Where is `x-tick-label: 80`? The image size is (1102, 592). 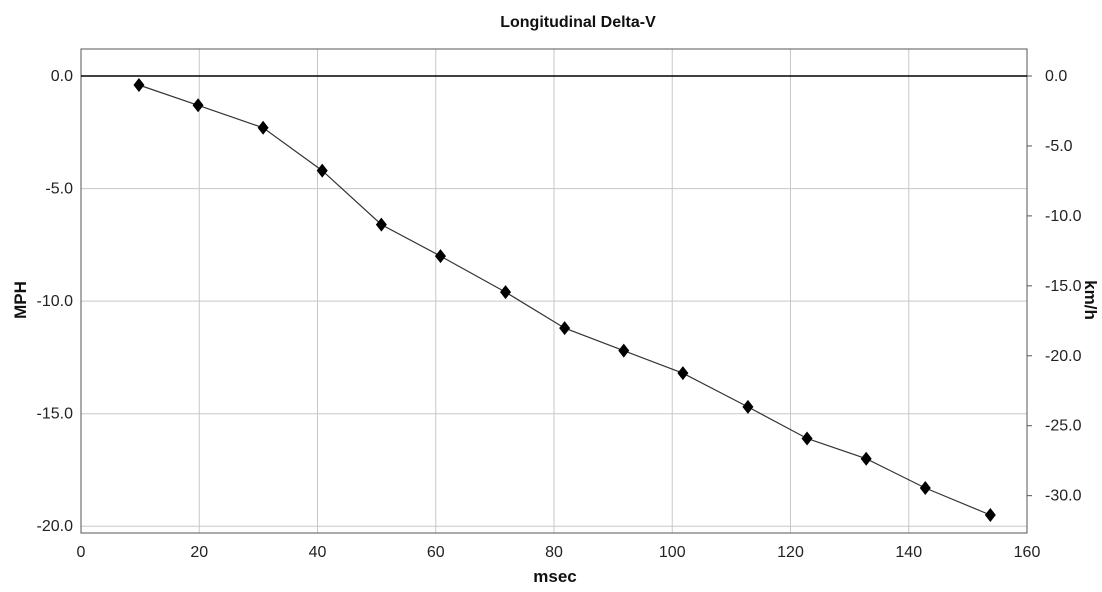
x-tick-label: 80 is located at coordinates (554, 552).